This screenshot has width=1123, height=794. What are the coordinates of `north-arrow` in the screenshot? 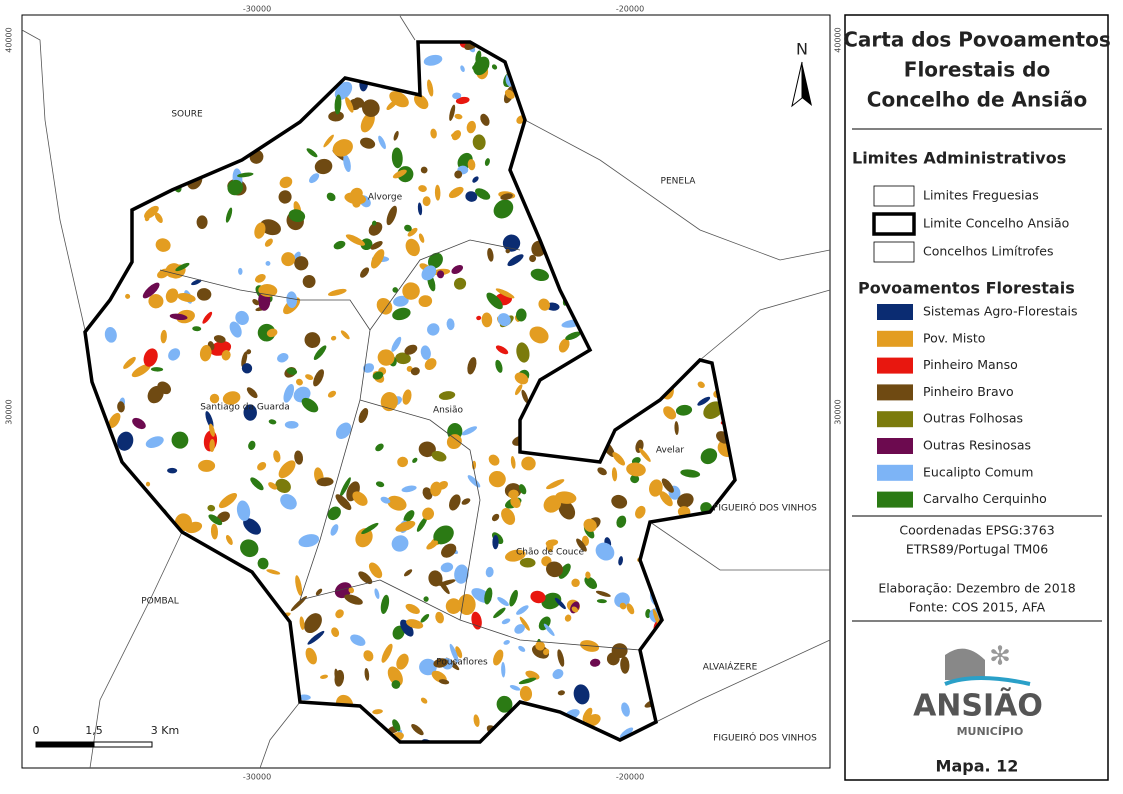 It's located at (807, 84).